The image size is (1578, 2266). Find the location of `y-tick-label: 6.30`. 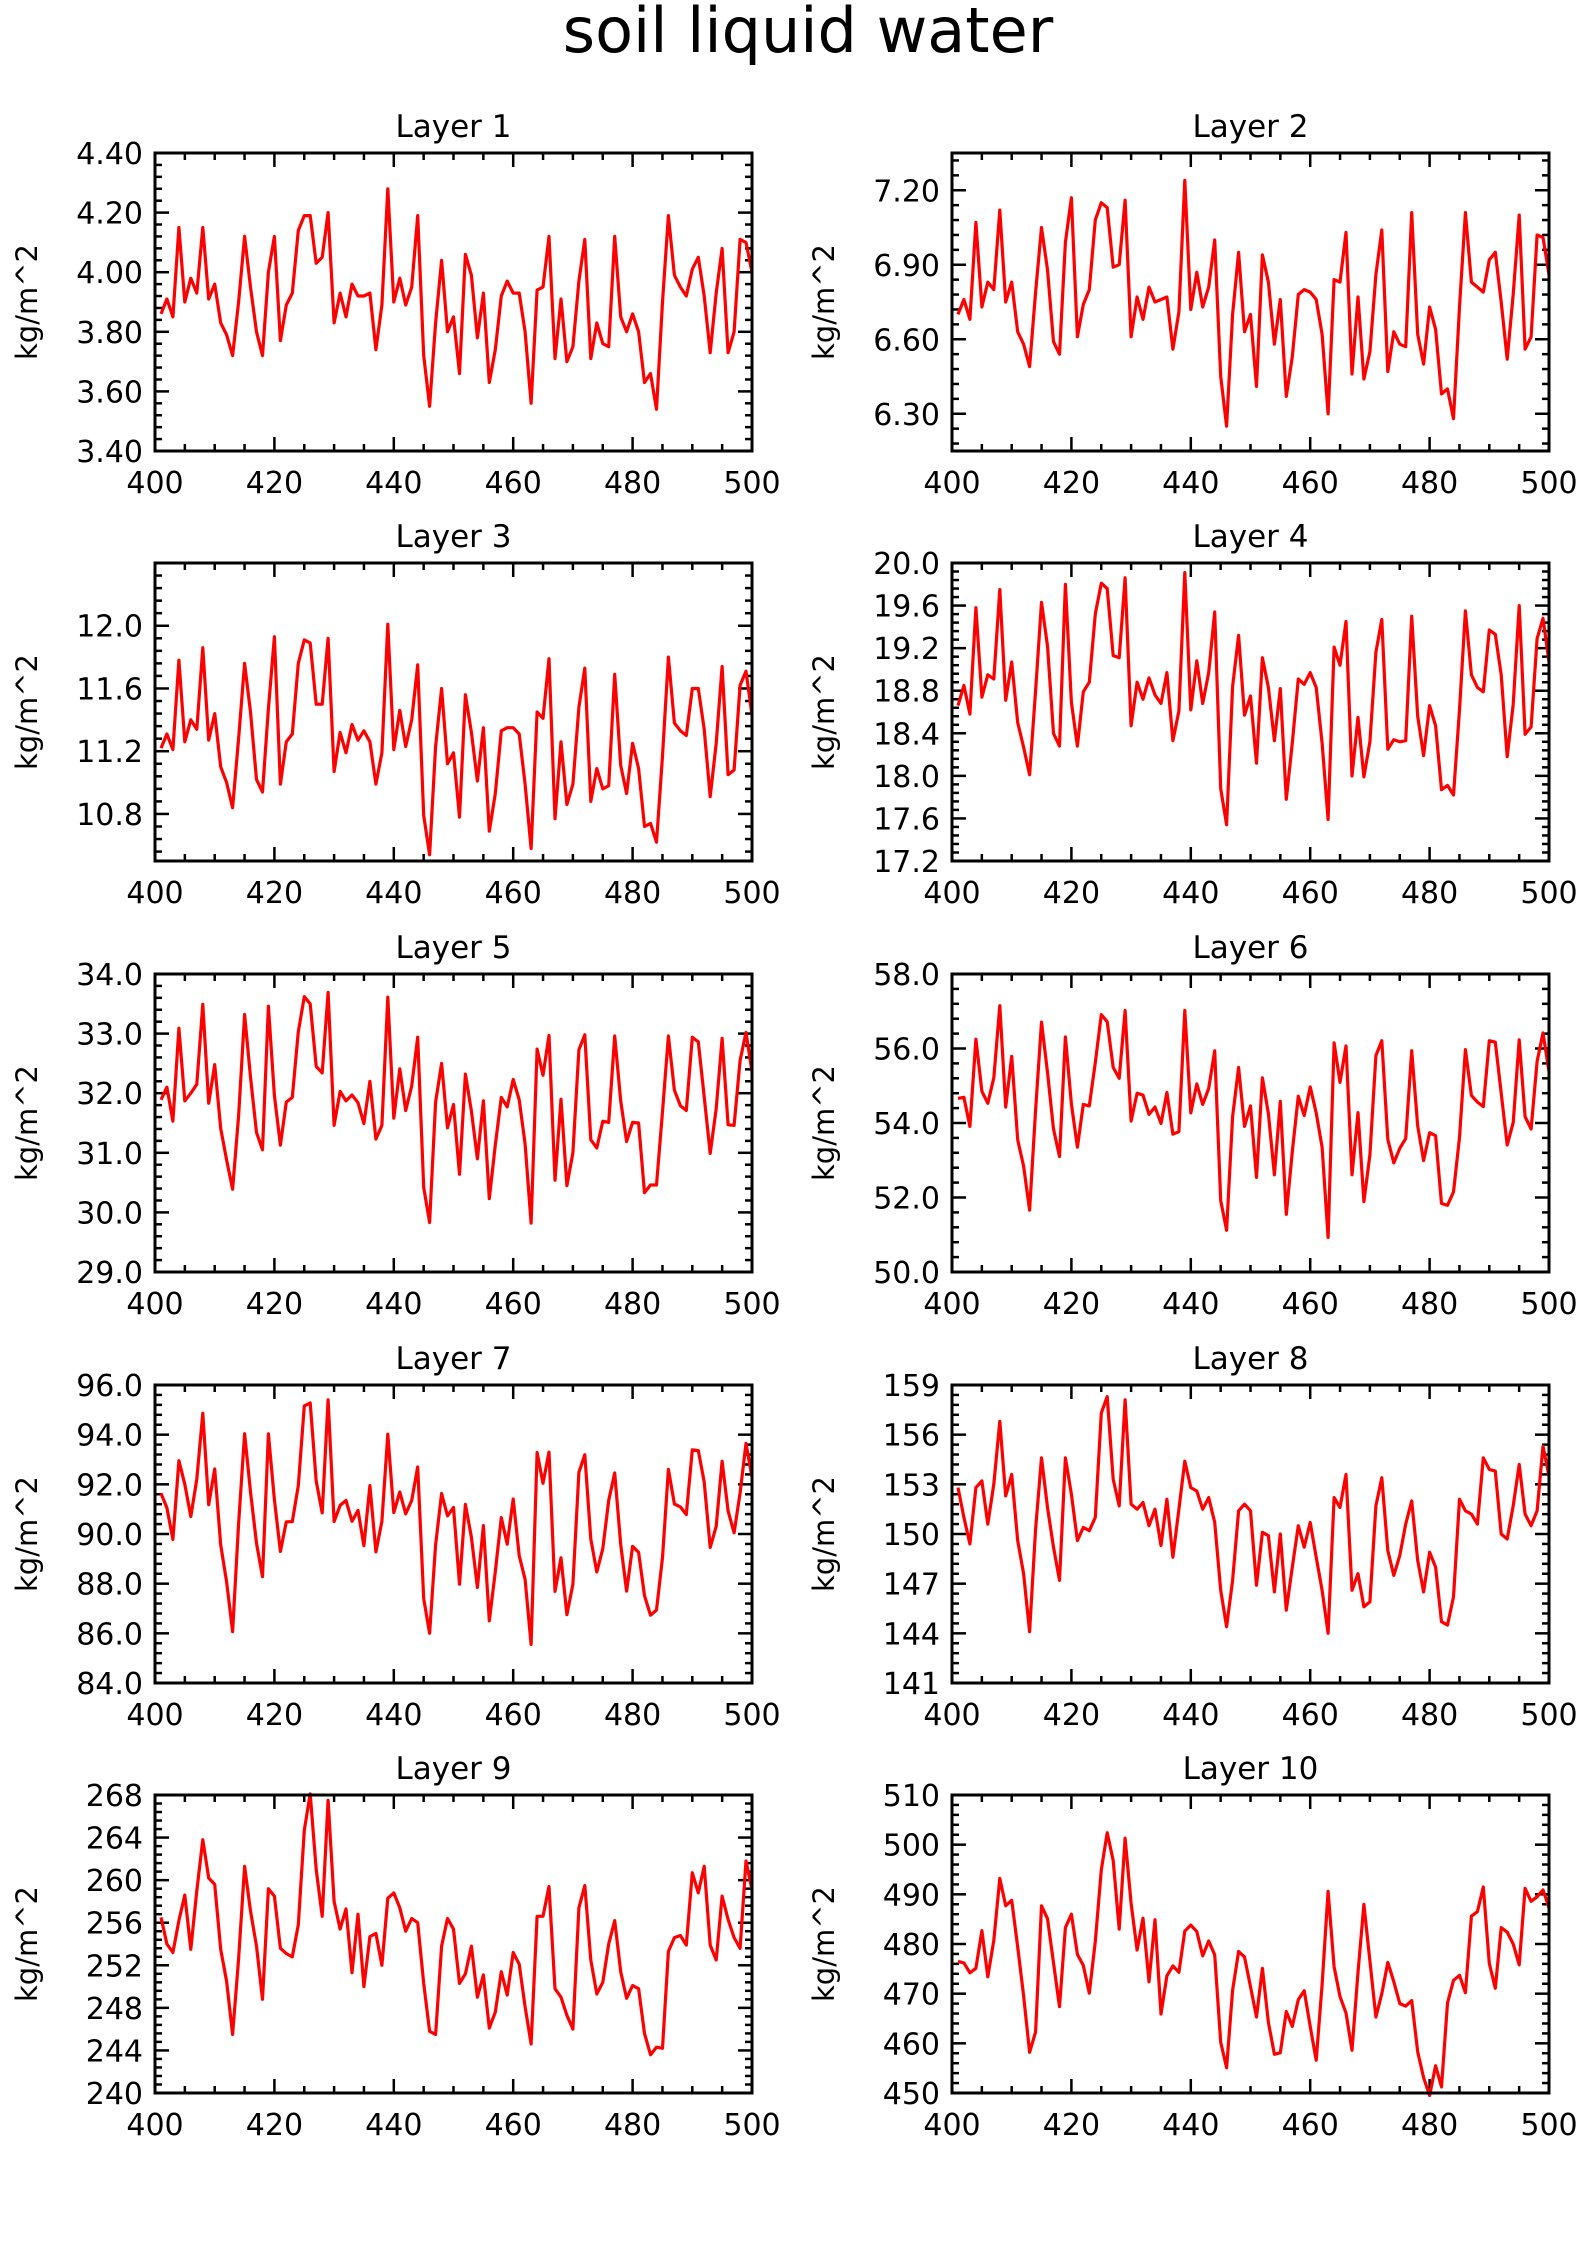

y-tick-label: 6.30 is located at coordinates (906, 415).